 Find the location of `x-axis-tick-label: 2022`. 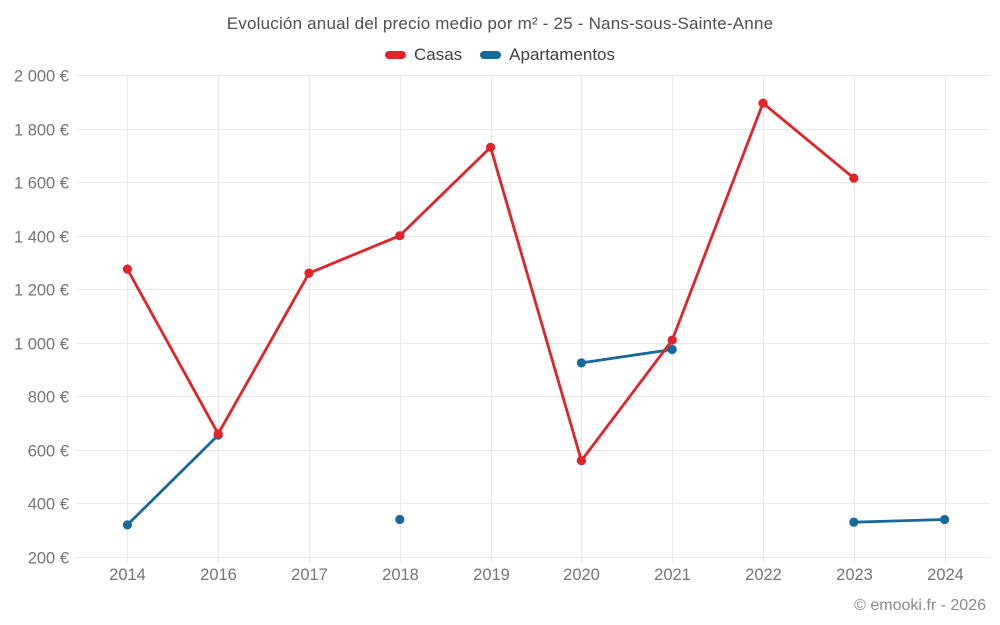

x-axis-tick-label: 2022 is located at coordinates (763, 575).